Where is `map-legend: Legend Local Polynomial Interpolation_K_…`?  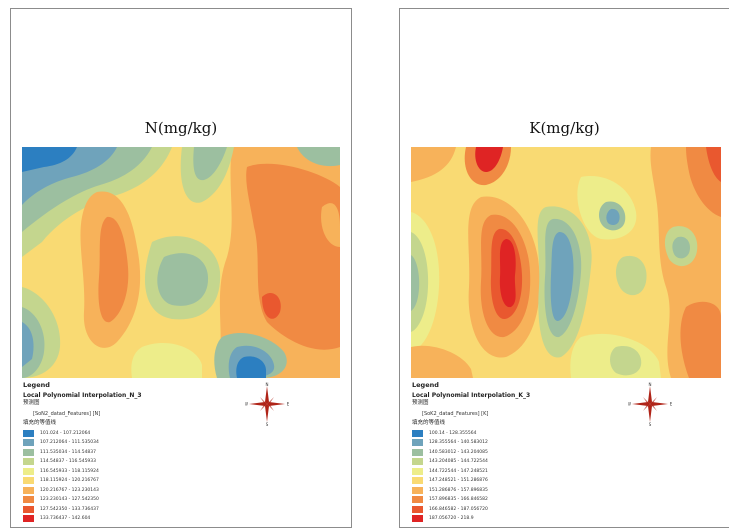 map-legend: Legend Local Polynomial Interpolation_K_… is located at coordinates (532, 452).